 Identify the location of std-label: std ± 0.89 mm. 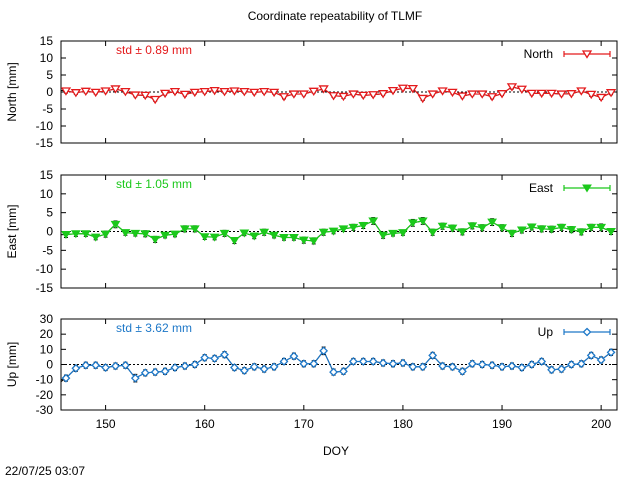
(154, 50).